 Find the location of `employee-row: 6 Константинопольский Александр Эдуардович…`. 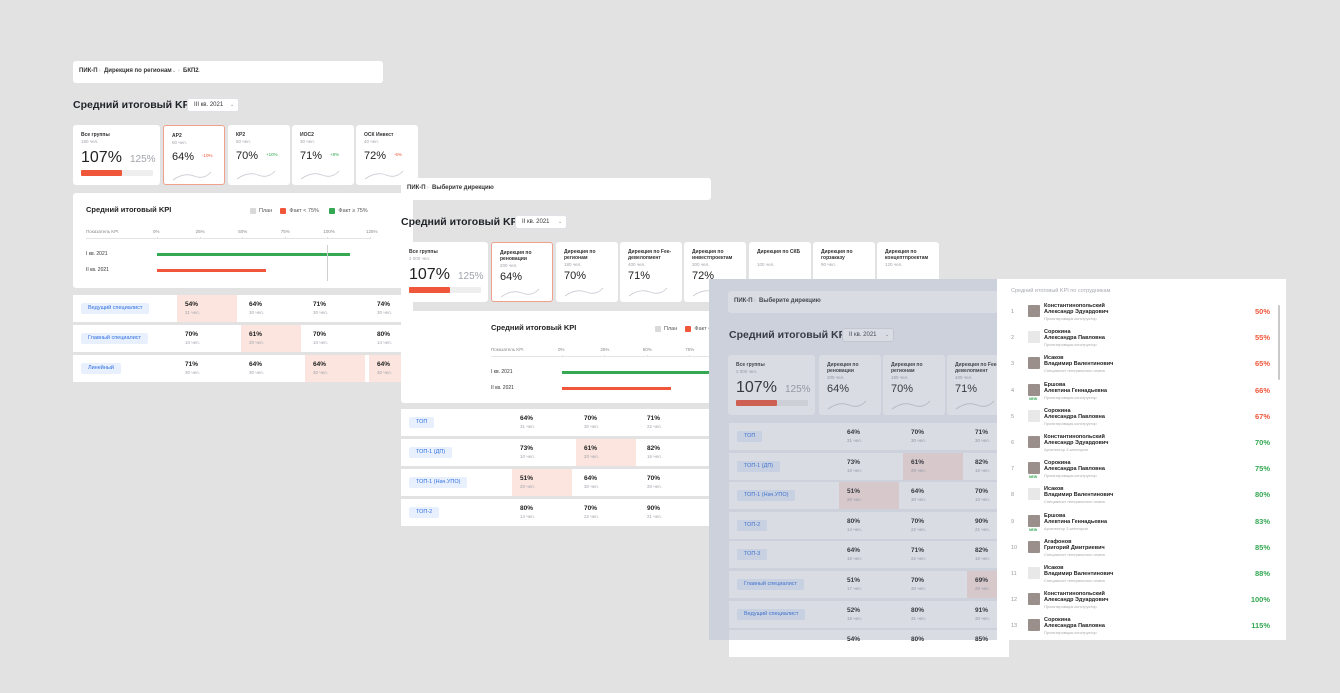

employee-row: 6 Константинопольский Александр Эдуардович… is located at coordinates (1141, 444).